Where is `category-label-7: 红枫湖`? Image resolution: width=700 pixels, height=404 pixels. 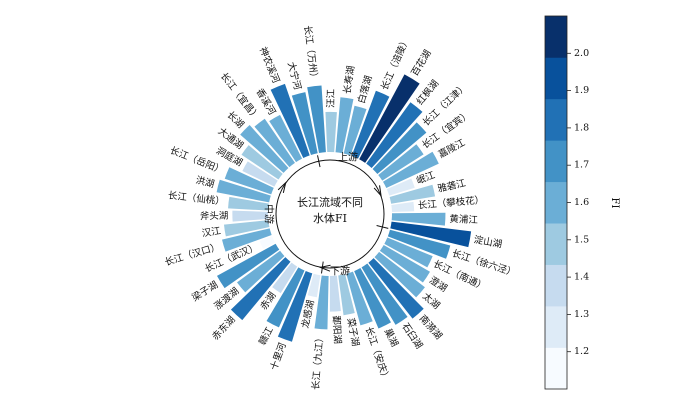 category-label-7: 红枫湖 is located at coordinates (427, 93).